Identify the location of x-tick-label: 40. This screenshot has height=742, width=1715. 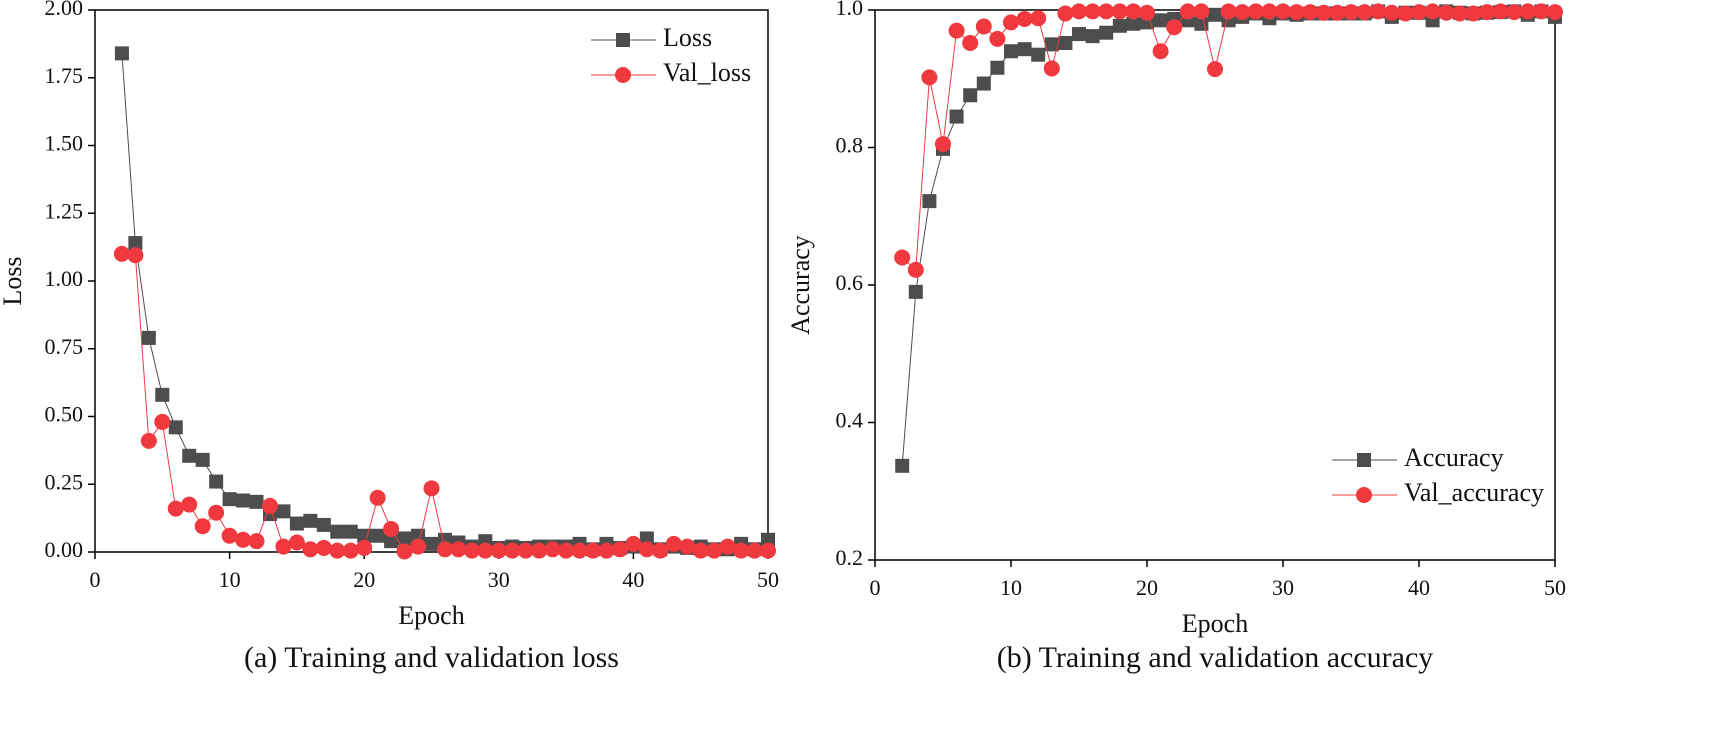
(1419, 587).